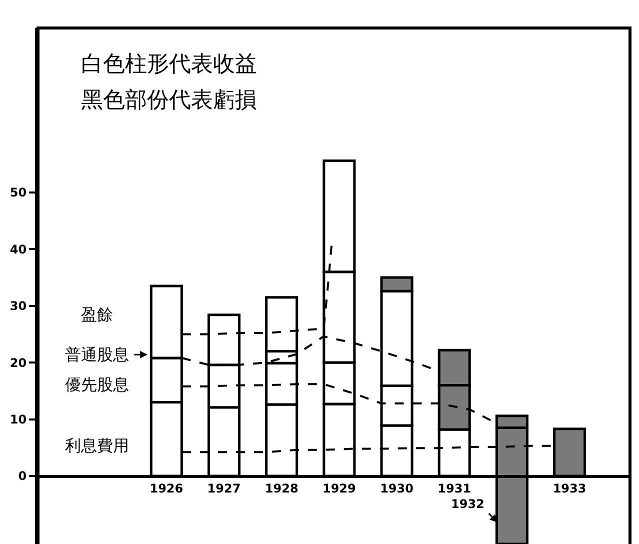 The height and width of the screenshot is (544, 639). Describe the element at coordinates (281, 488) in the screenshot. I see `x-tick-label: 1928` at that location.